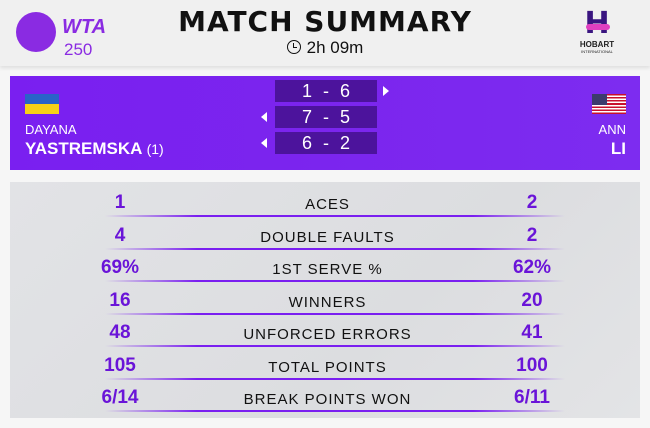  Describe the element at coordinates (597, 44) in the screenshot. I see `hobart-text: HOBART` at that location.